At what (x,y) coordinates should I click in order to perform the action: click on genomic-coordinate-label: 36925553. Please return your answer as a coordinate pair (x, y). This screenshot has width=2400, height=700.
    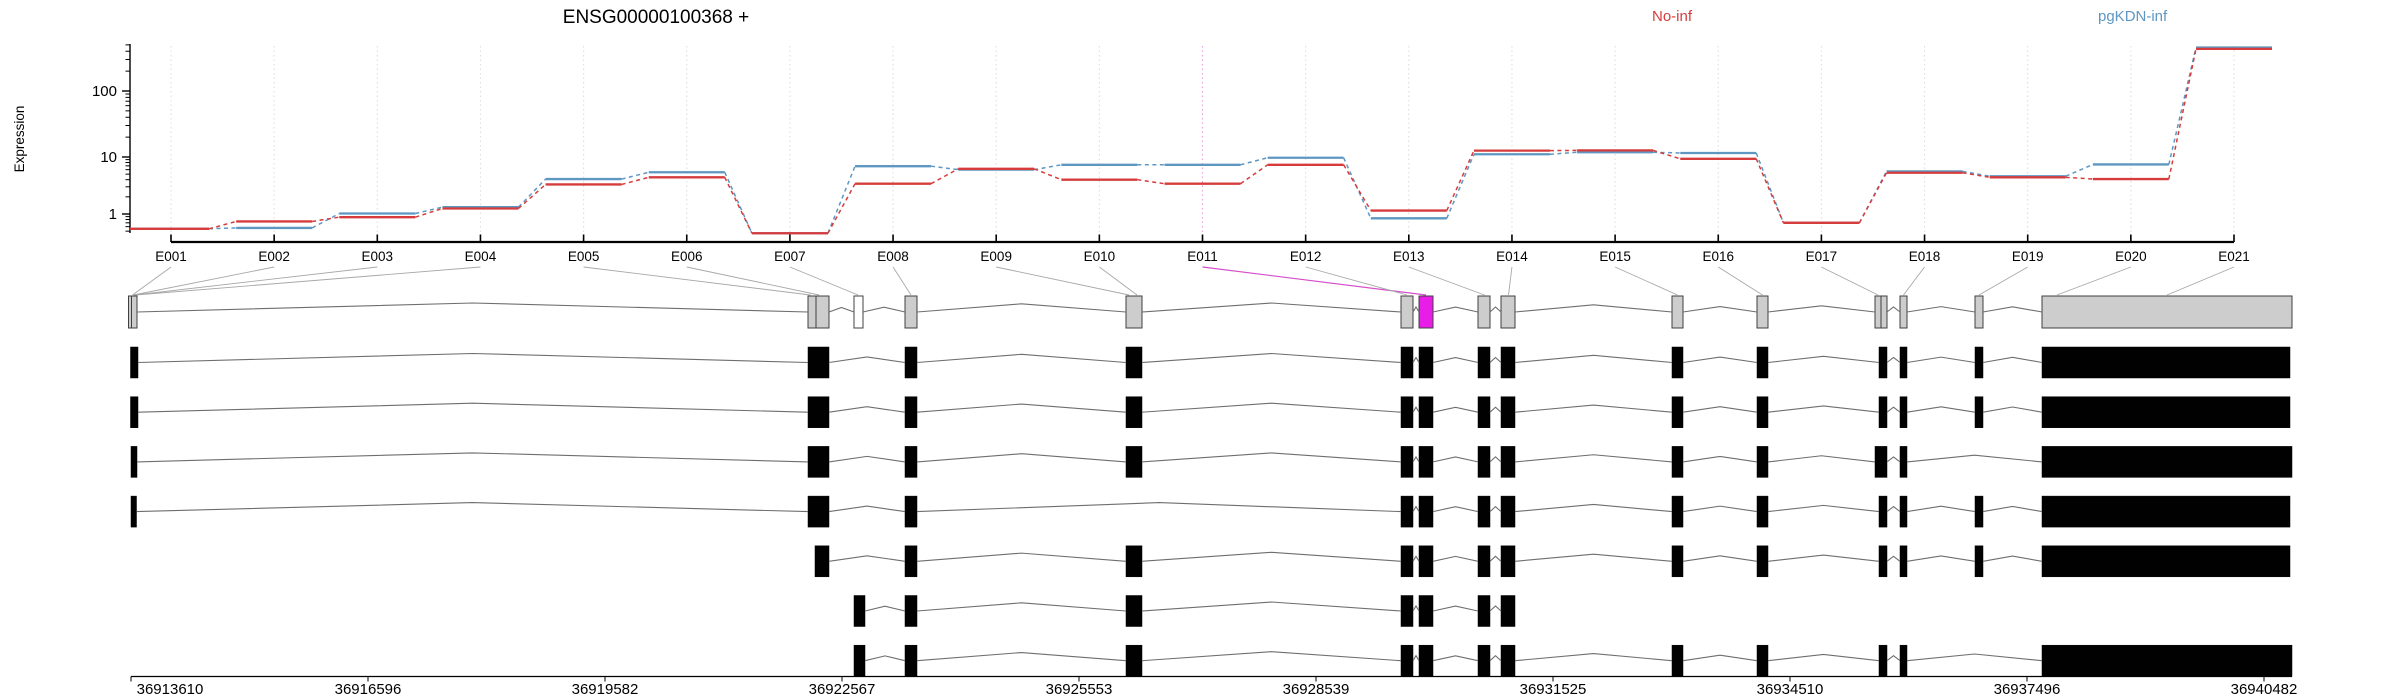
    Looking at the image, I should click on (1079, 689).